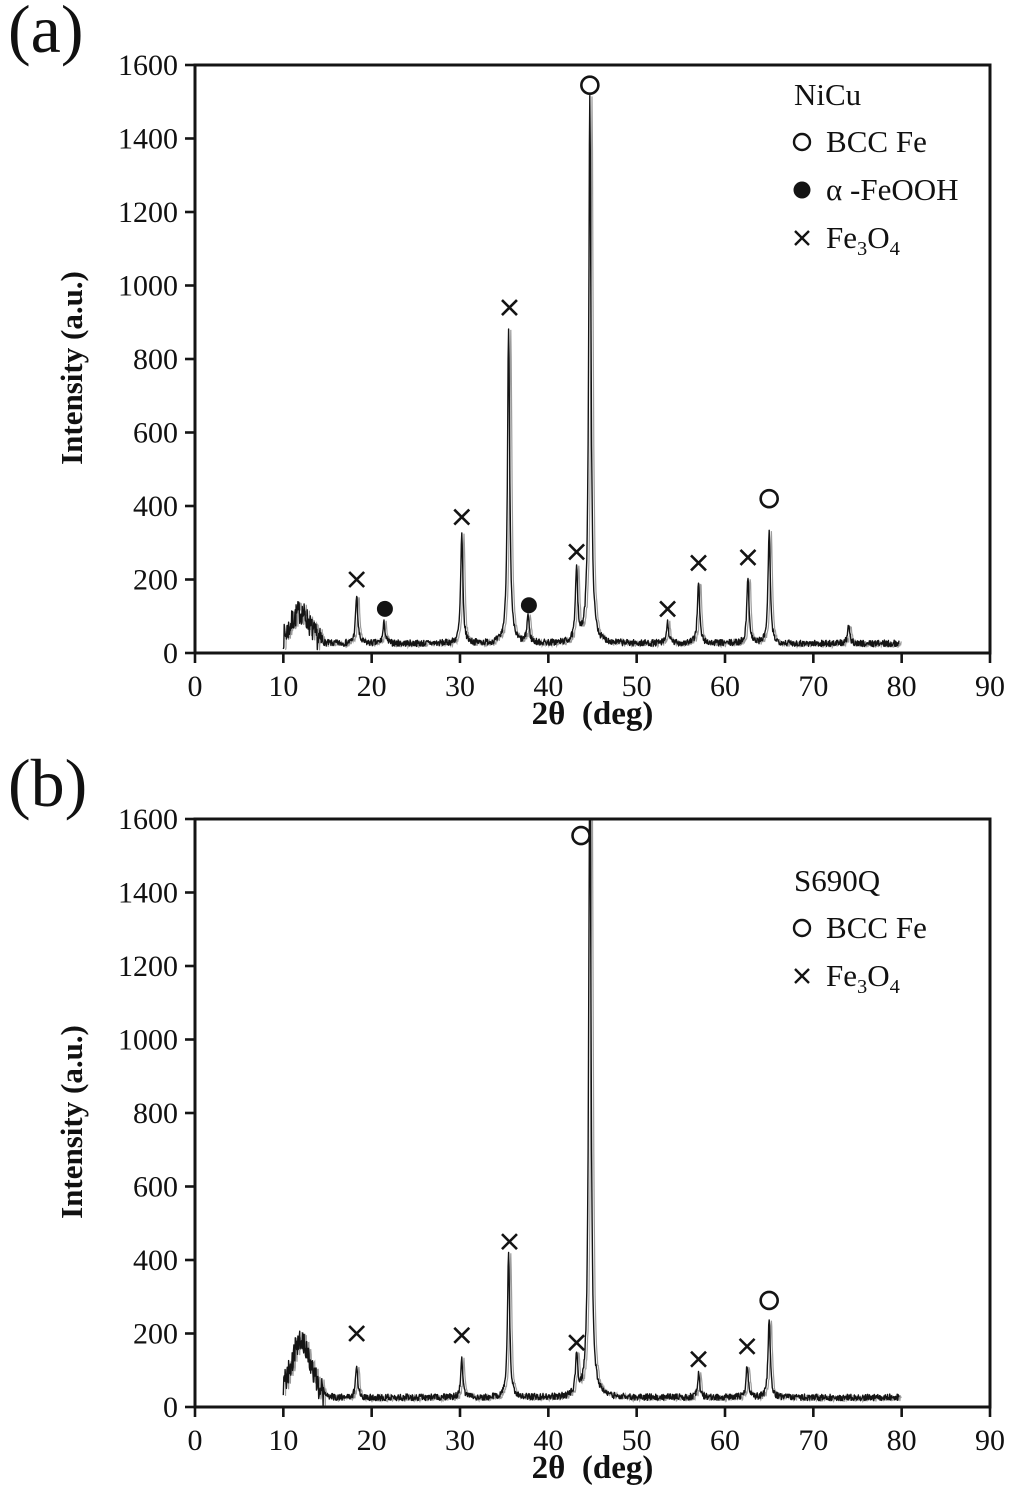 This screenshot has width=1024, height=1508. Describe the element at coordinates (828, 94) in the screenshot. I see `panel-a-legend-title: NiCu` at that location.